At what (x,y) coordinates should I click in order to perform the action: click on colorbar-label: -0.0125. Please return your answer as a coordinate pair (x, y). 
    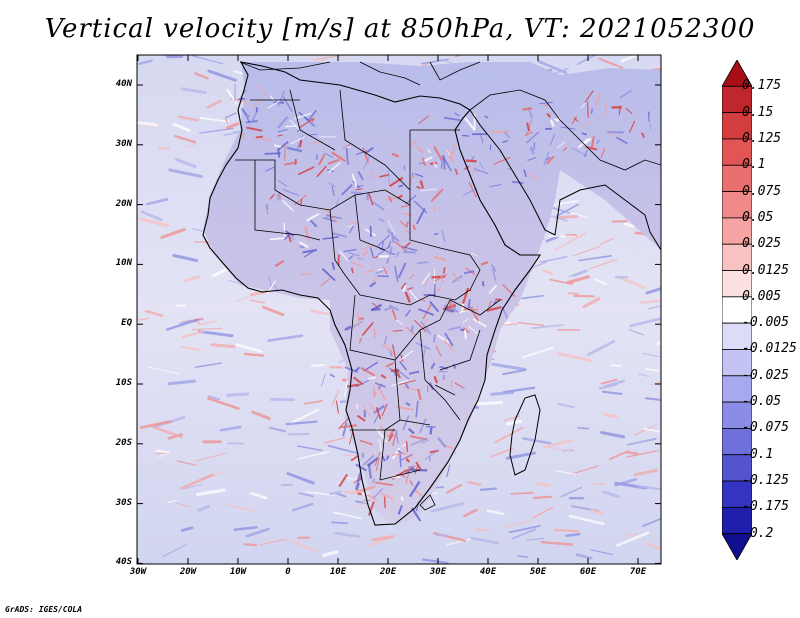
    Looking at the image, I should click on (769, 349).